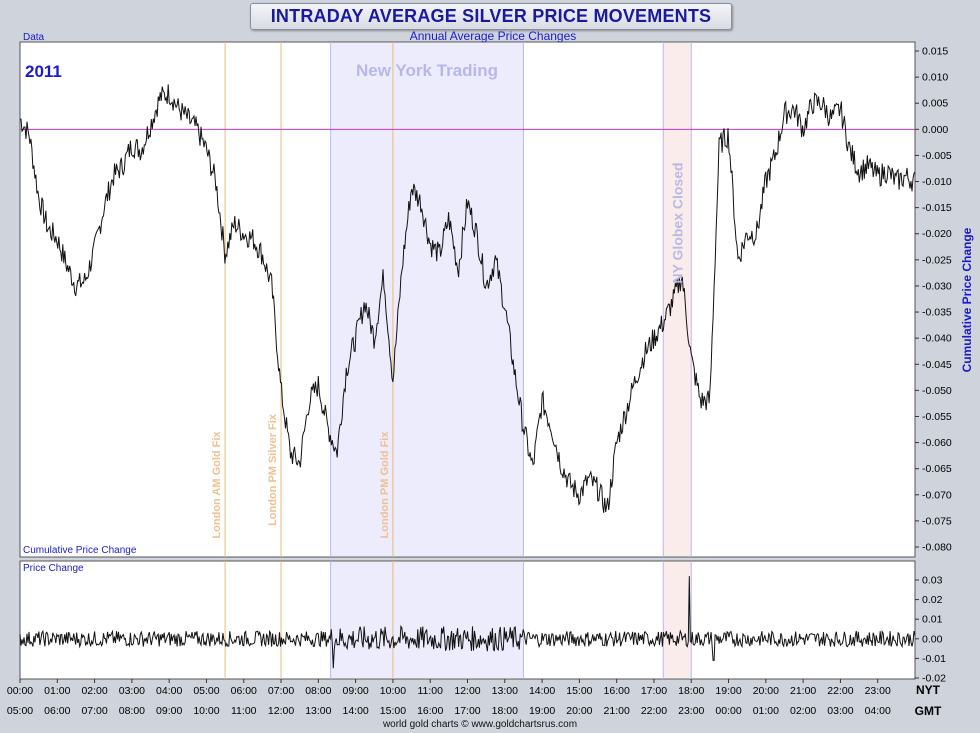  Describe the element at coordinates (355, 691) in the screenshot. I see `x-tick-label-nyt: 09:00` at that location.